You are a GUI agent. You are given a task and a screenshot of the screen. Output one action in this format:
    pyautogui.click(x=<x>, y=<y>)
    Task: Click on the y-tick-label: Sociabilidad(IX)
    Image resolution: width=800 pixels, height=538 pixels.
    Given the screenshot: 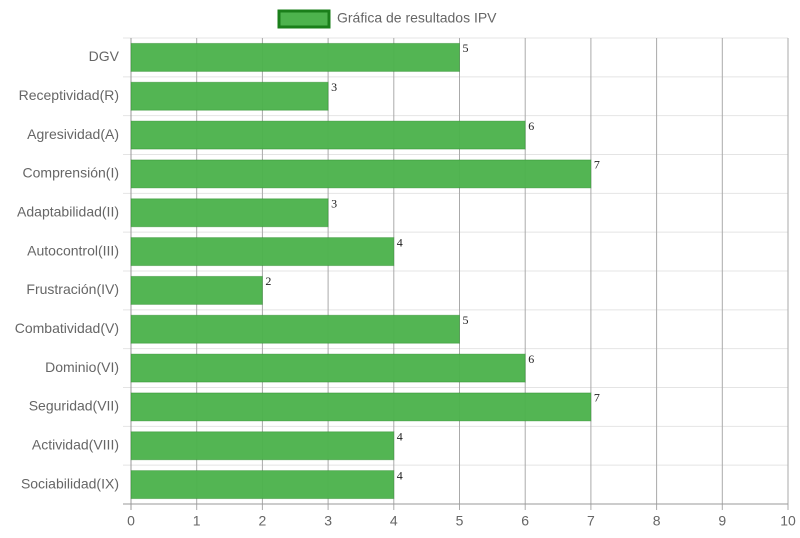 What is the action you would take?
    pyautogui.click(x=70, y=483)
    